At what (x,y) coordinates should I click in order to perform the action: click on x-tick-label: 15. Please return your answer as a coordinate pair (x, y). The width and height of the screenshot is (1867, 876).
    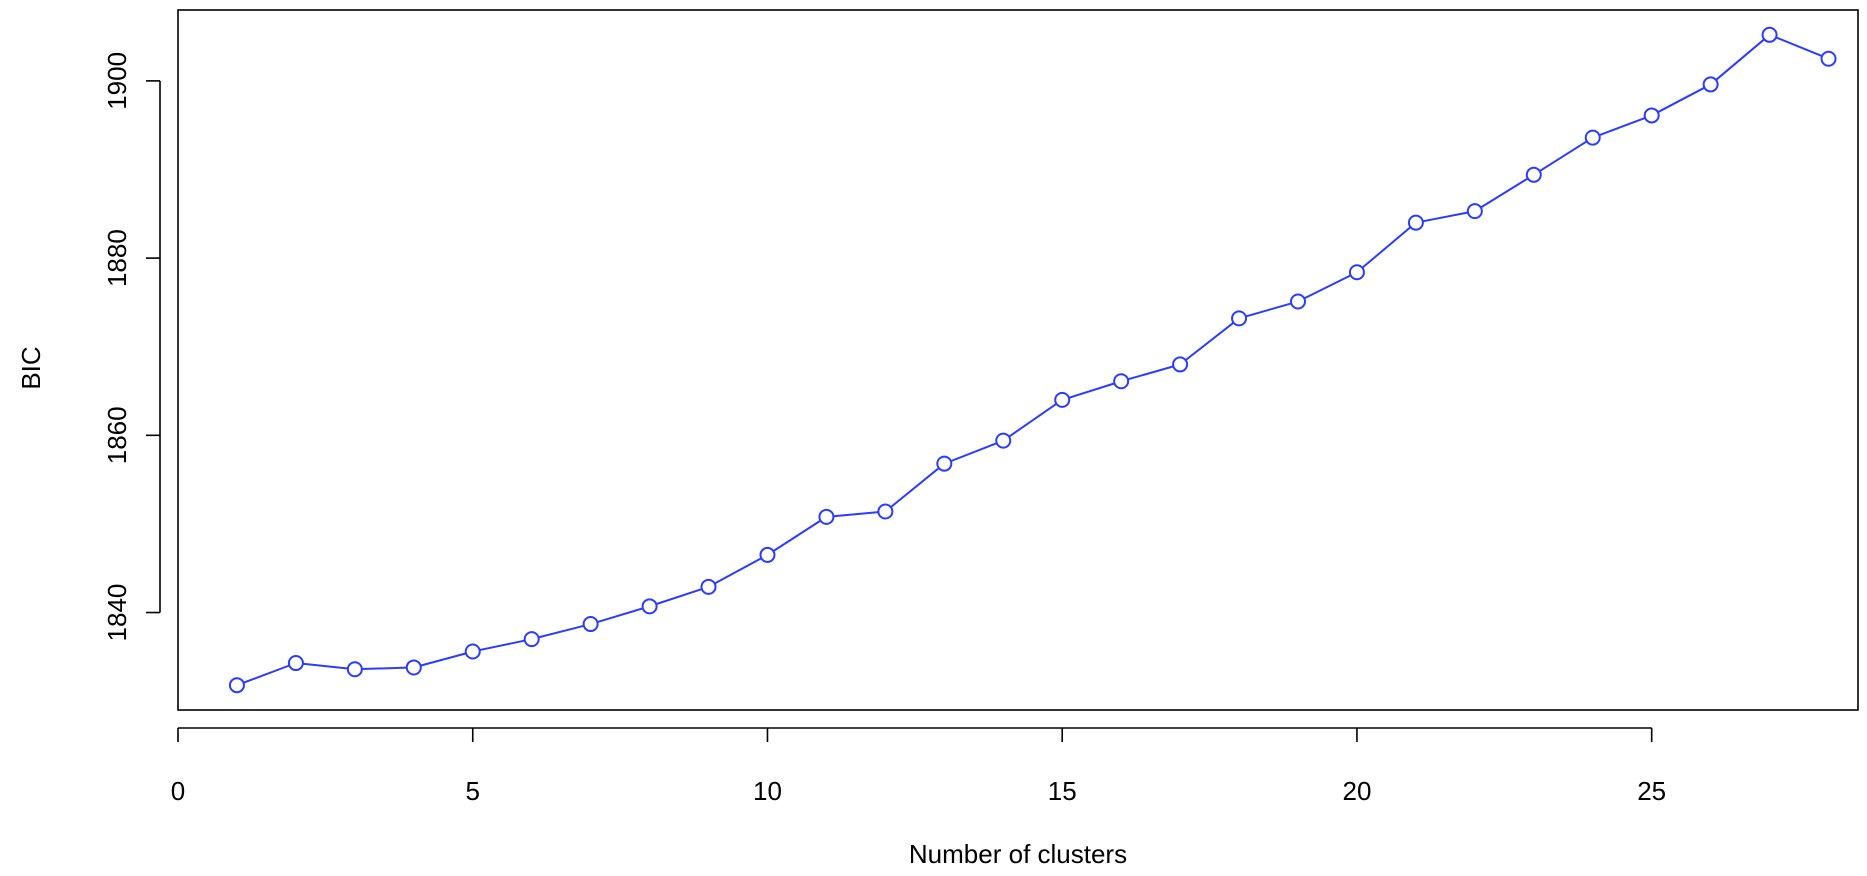
    Looking at the image, I should click on (1062, 791).